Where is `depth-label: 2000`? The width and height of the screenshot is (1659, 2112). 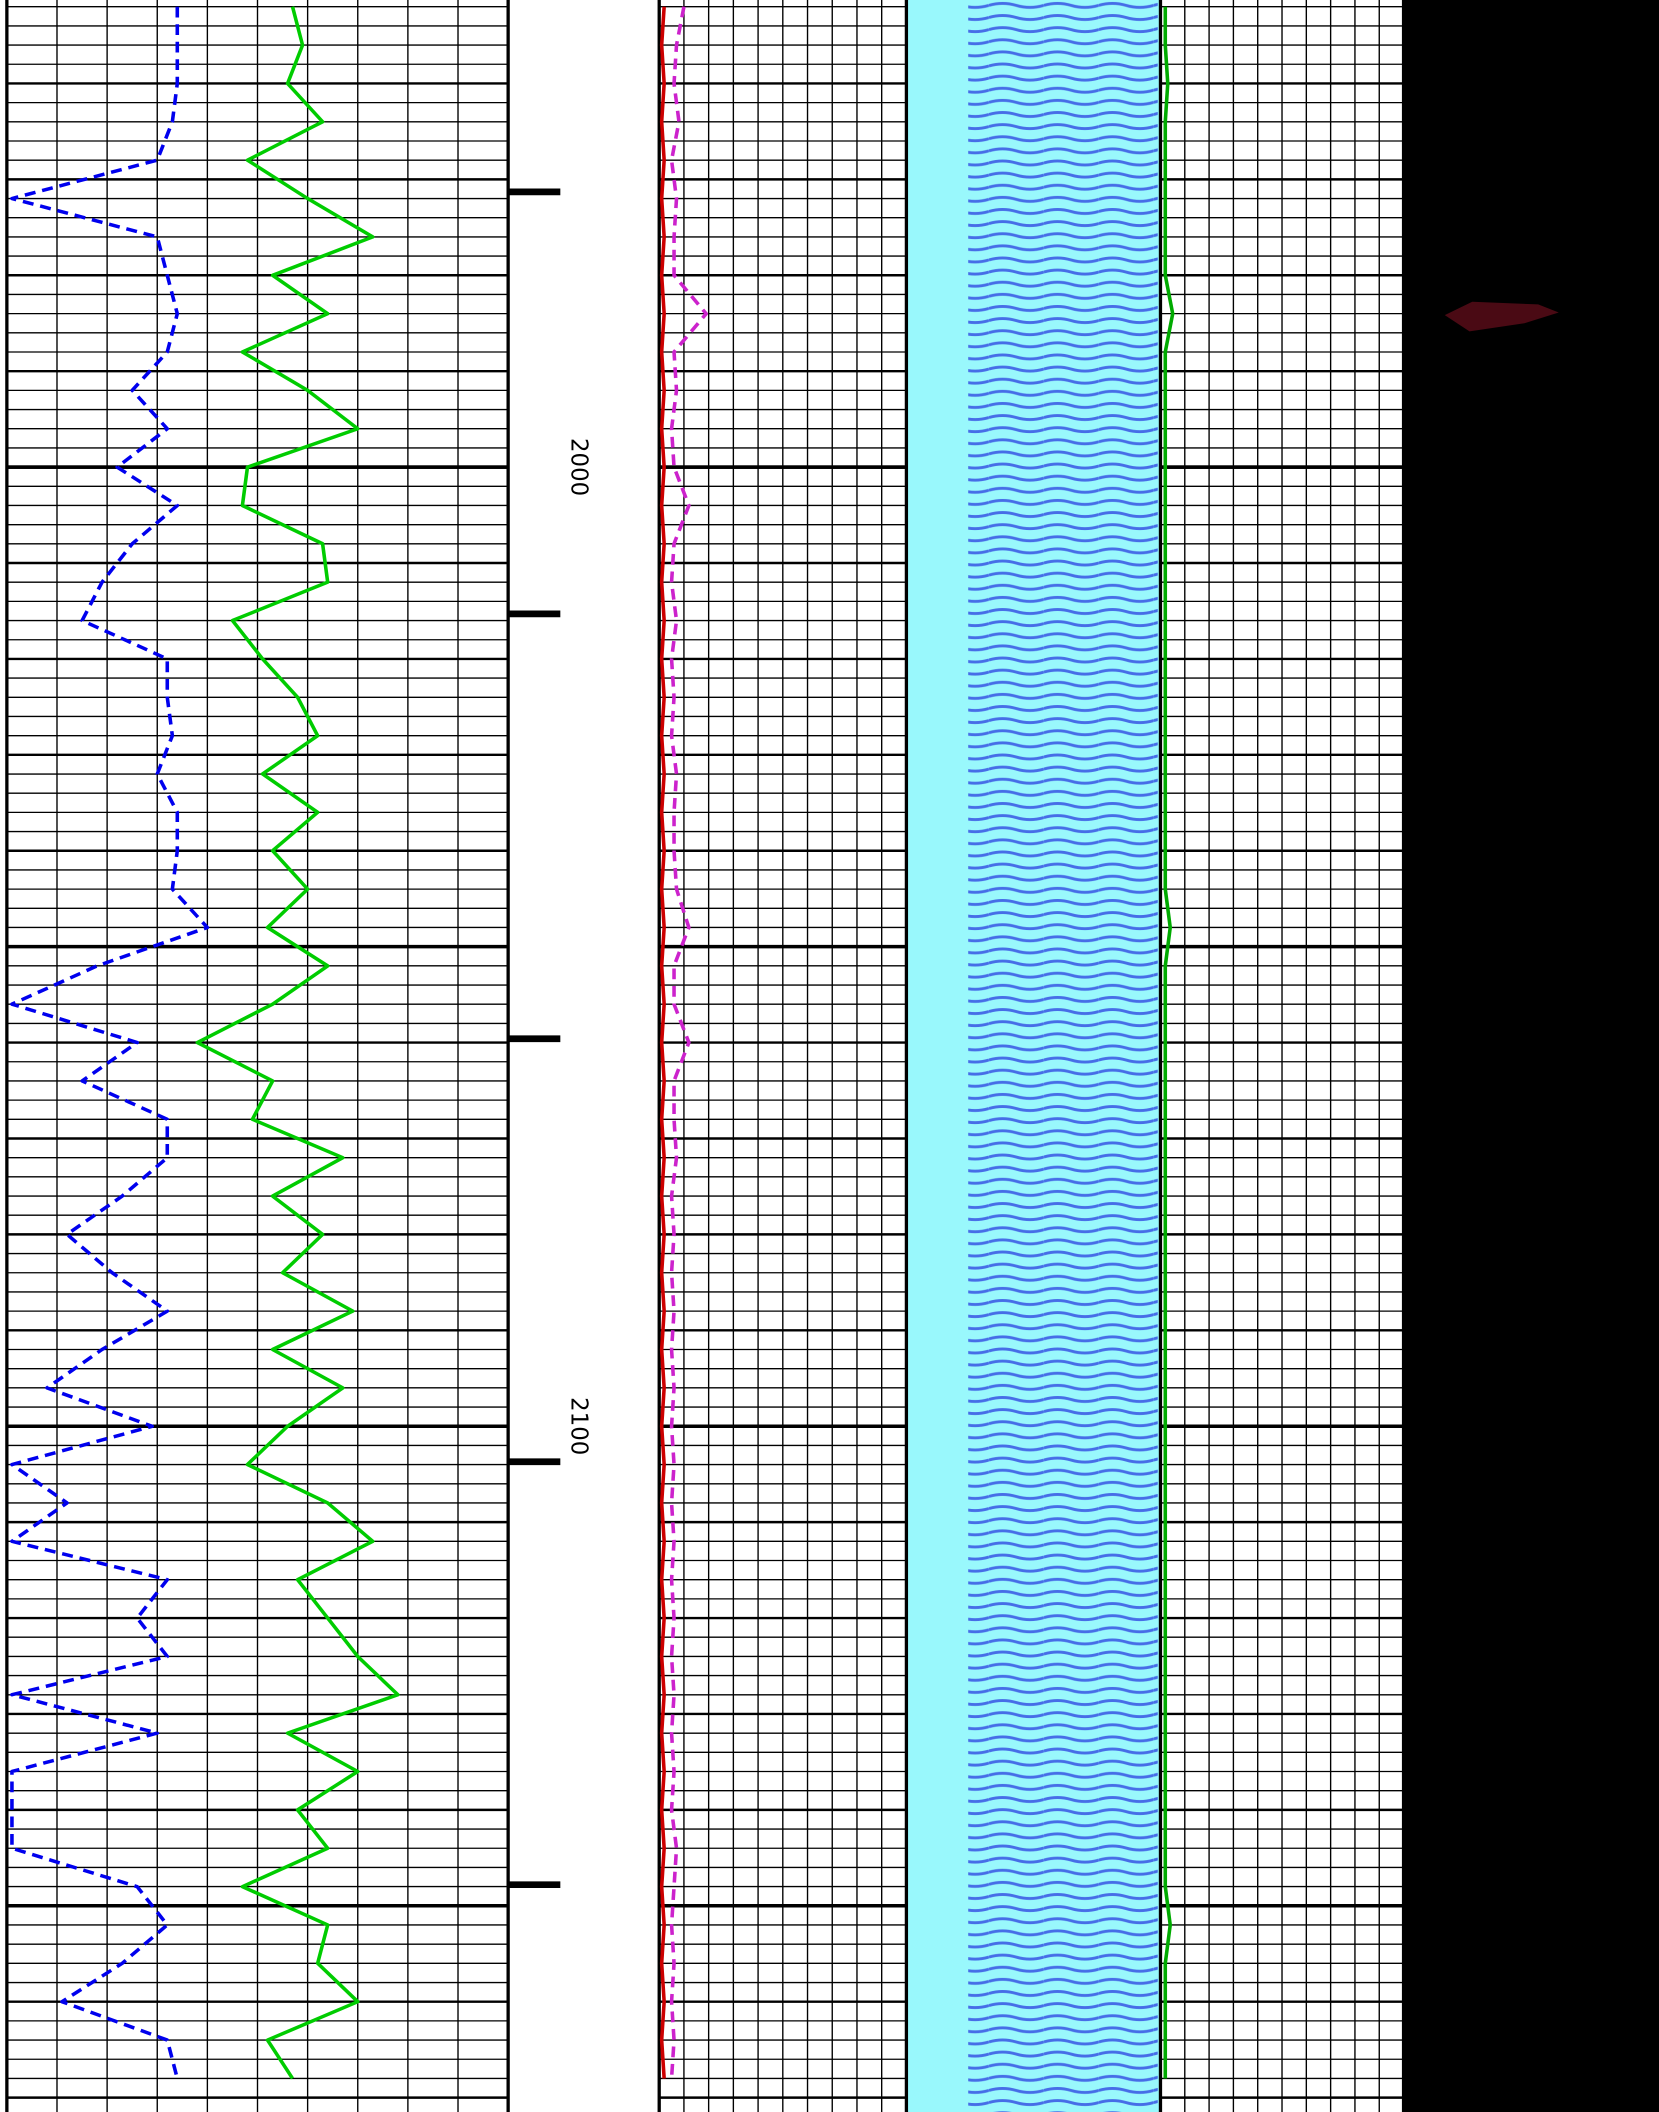 depth-label: 2000 is located at coordinates (578, 467).